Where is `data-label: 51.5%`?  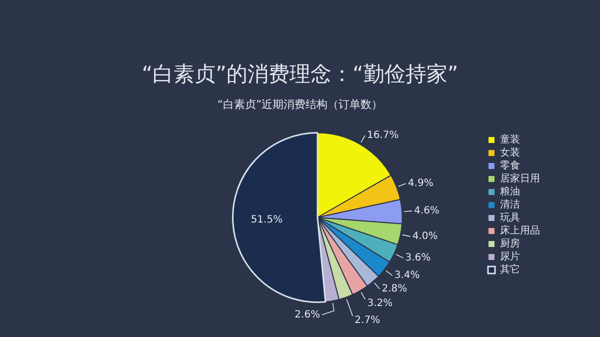
data-label: 51.5% is located at coordinates (266, 220).